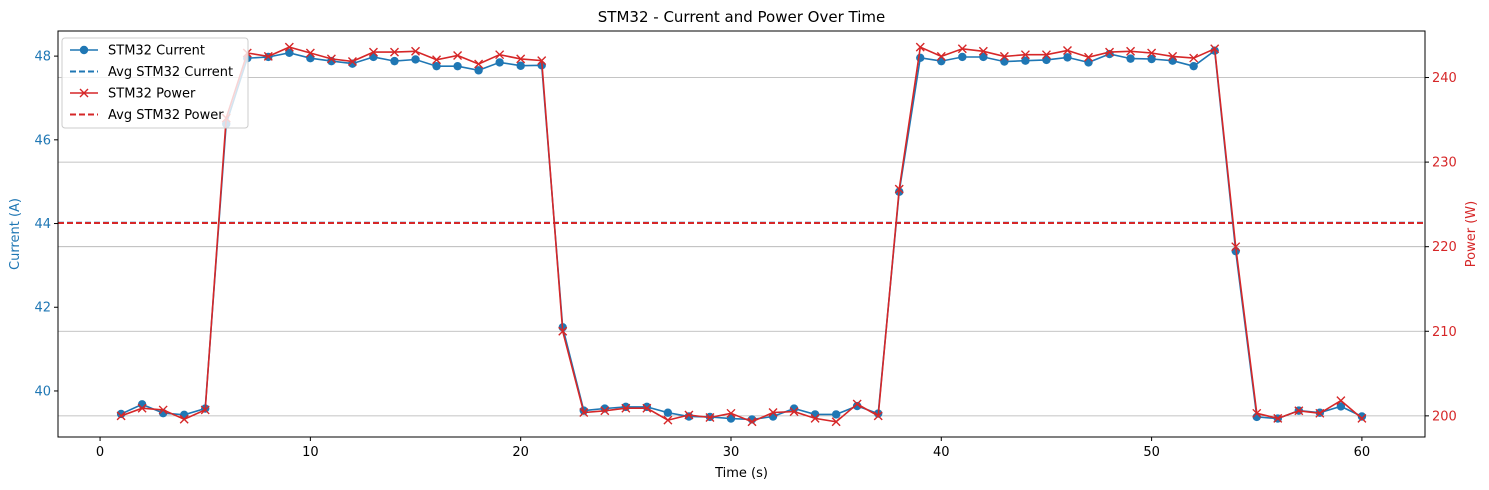  I want to click on x-tick-label: 40, so click(941, 452).